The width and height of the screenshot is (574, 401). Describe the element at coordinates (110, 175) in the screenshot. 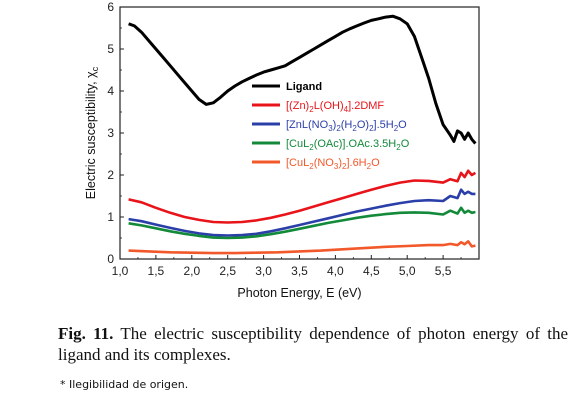

I see `y-tick-label: 2` at that location.